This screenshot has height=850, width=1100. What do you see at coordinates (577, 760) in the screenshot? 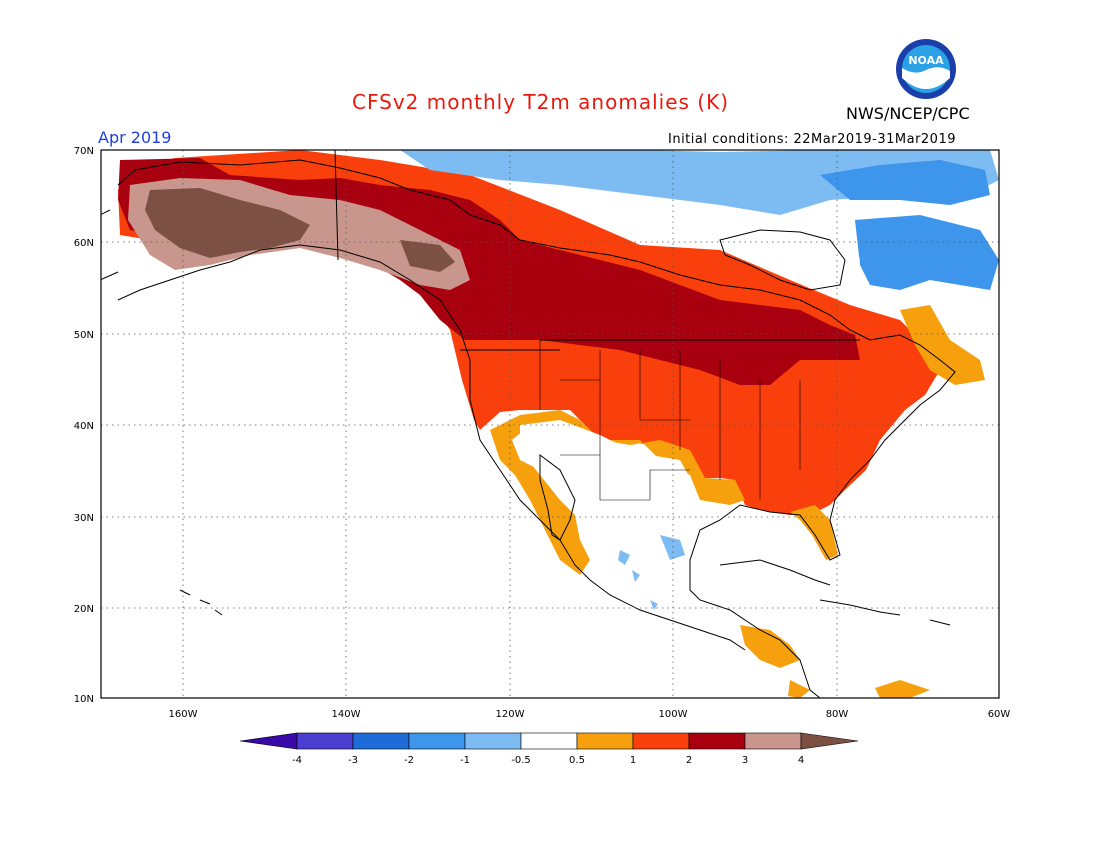
I see `legend-label: 0.5` at bounding box center [577, 760].